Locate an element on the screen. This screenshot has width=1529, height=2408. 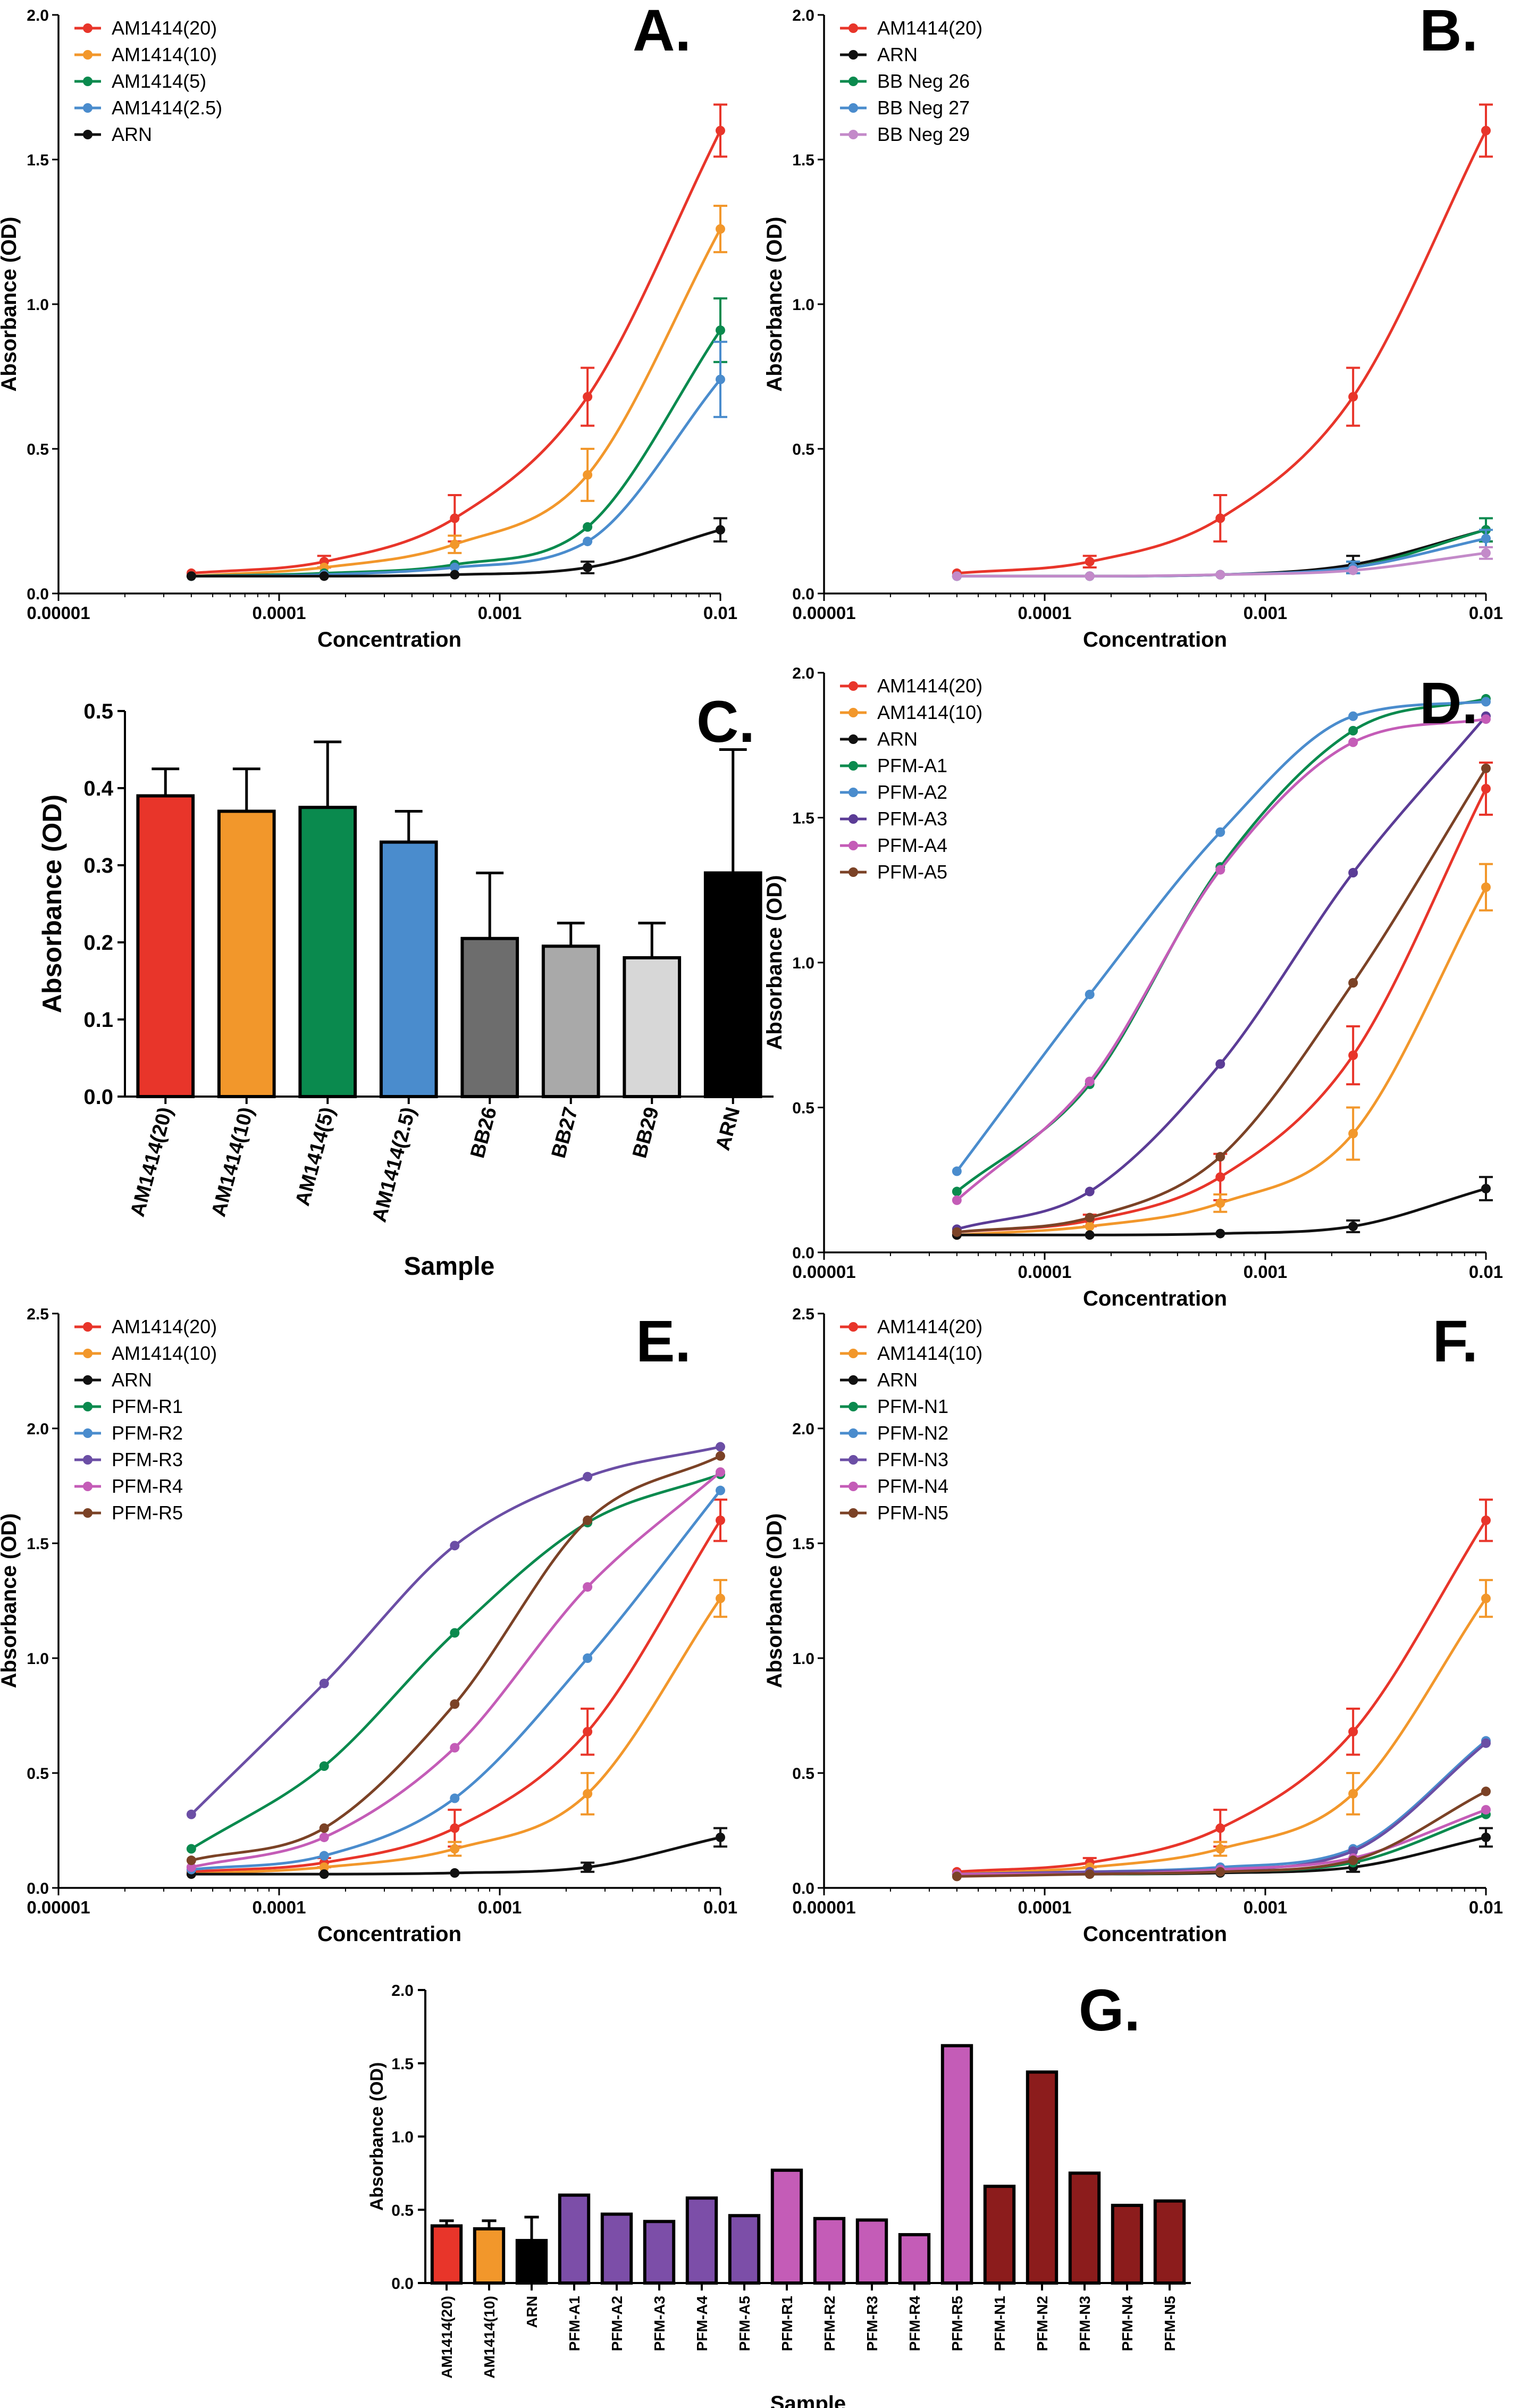
y-tick-label: 2.0 is located at coordinates (402, 1991).